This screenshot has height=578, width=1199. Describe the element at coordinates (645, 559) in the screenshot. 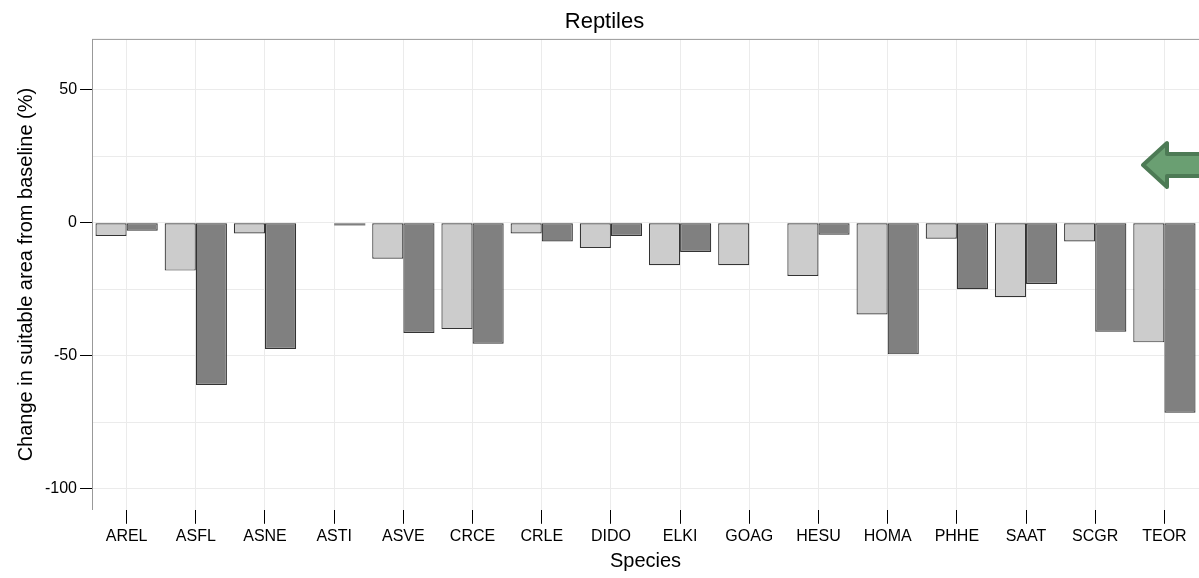

I see `x-axis-title: Species` at that location.